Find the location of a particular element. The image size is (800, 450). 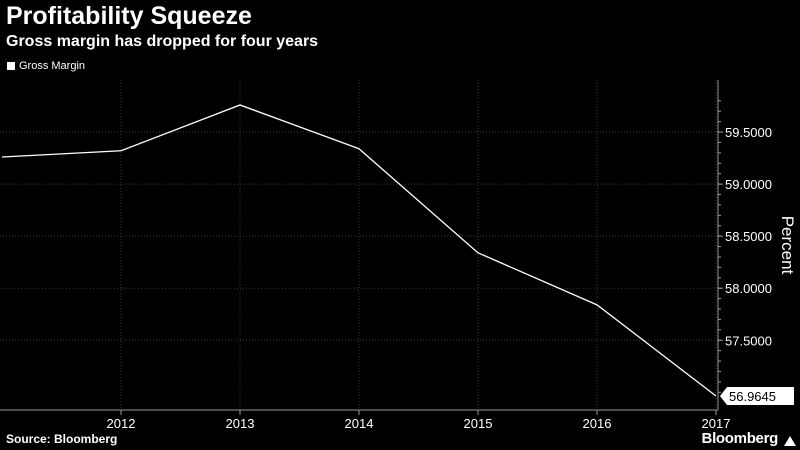

legend: Gross Margin is located at coordinates (46, 66).